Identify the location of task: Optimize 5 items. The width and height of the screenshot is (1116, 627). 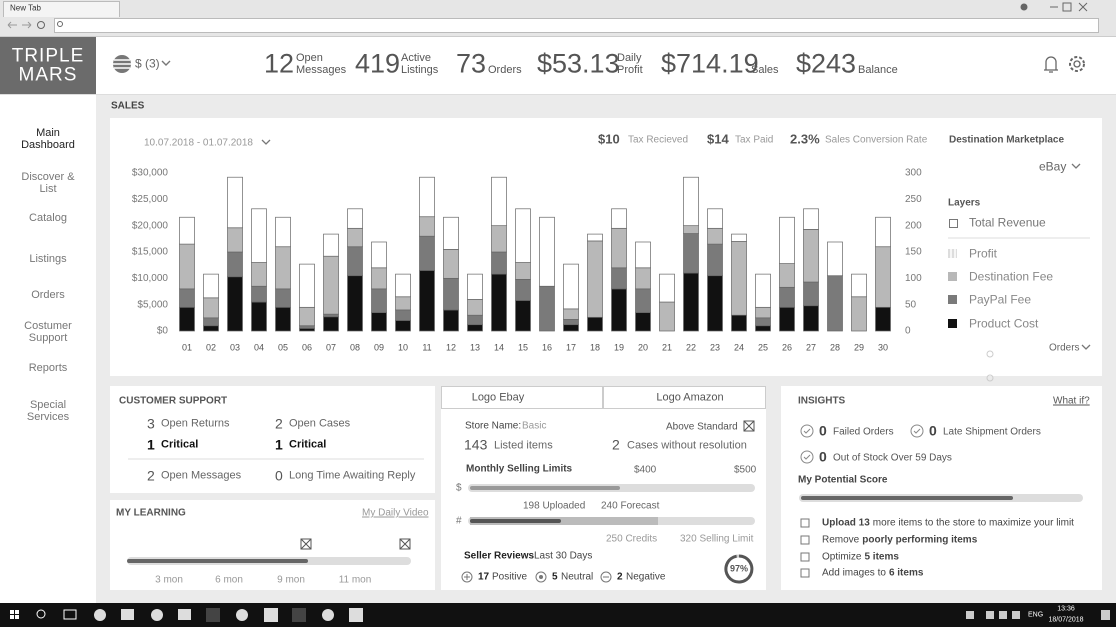
(862, 557).